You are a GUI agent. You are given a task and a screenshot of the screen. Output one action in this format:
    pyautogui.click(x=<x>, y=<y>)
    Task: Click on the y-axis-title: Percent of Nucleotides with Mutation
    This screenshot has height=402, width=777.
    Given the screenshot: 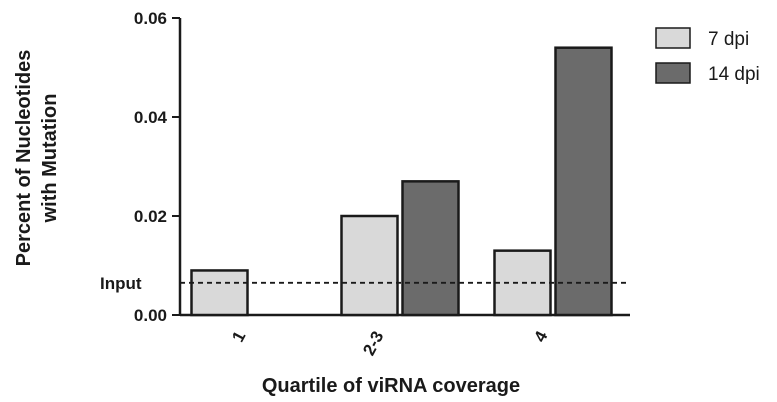 What is the action you would take?
    pyautogui.click(x=37, y=158)
    